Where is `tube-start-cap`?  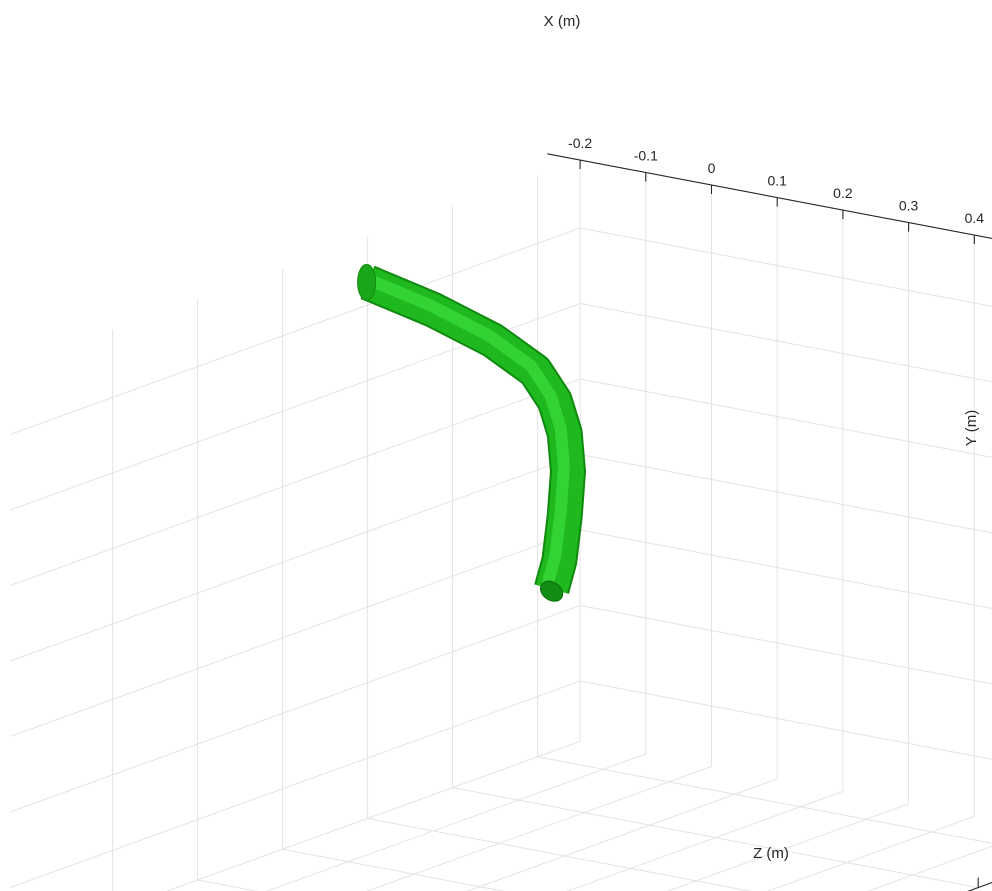
tube-start-cap is located at coordinates (367, 282).